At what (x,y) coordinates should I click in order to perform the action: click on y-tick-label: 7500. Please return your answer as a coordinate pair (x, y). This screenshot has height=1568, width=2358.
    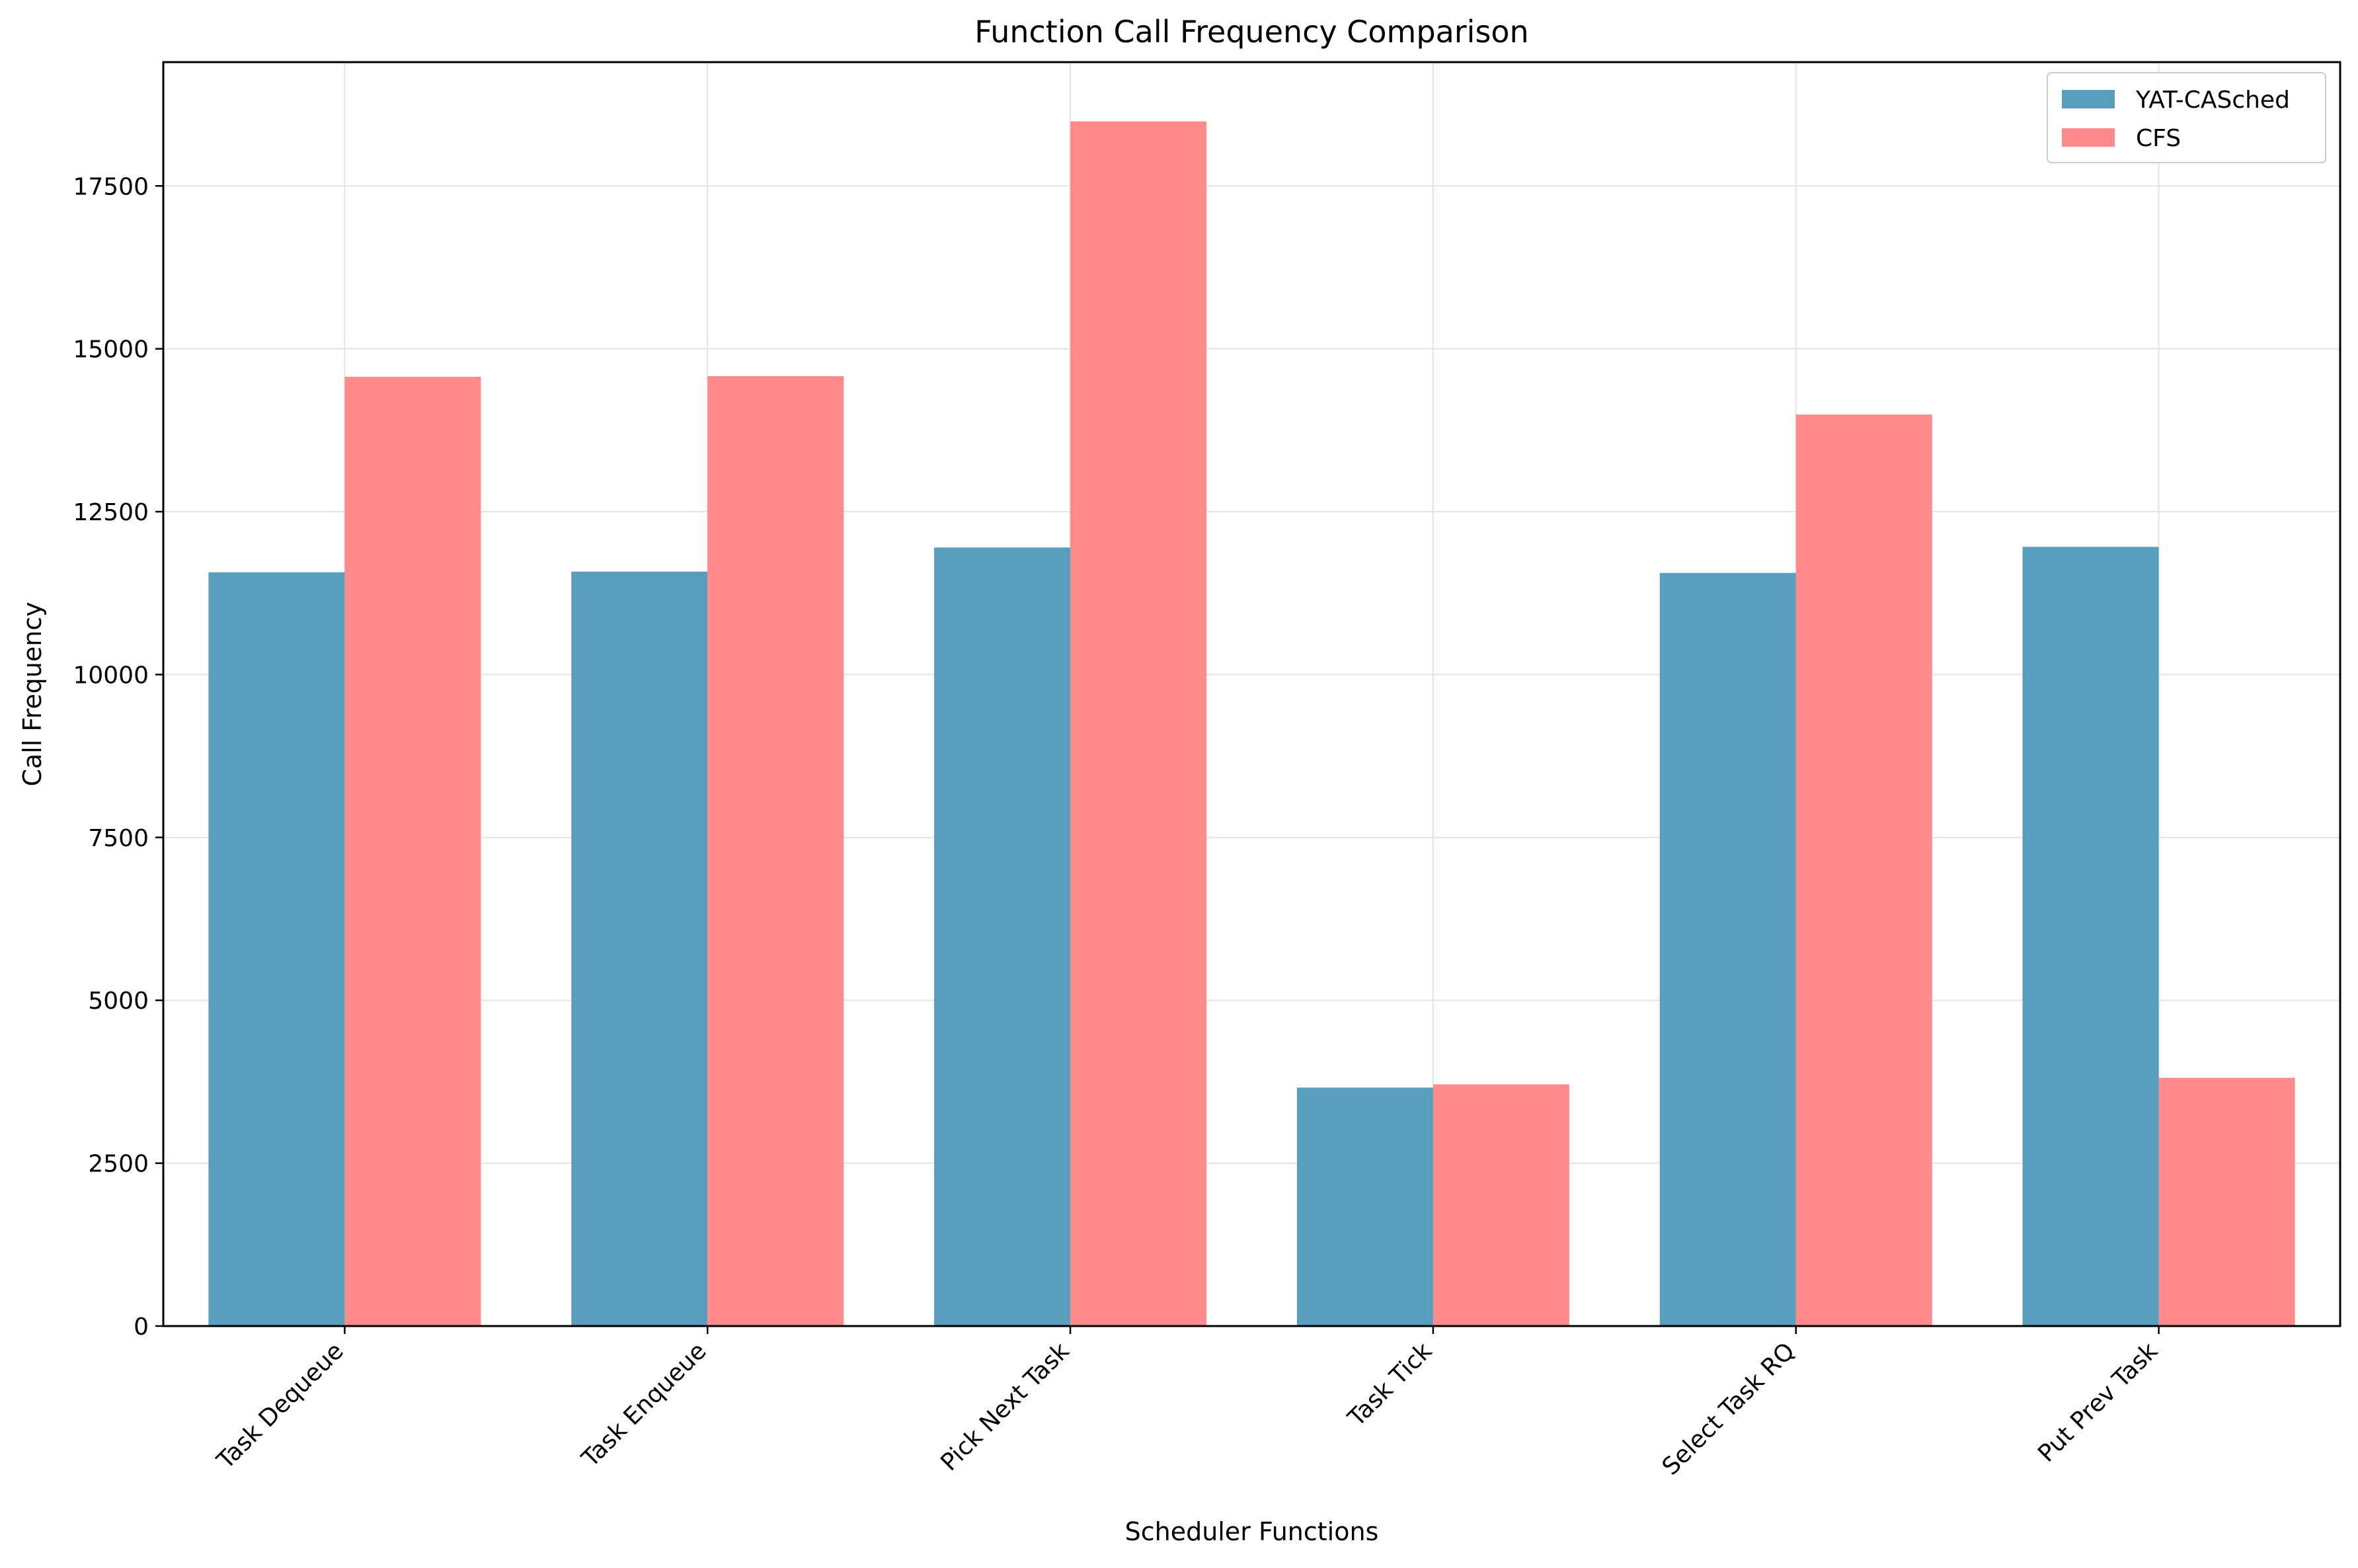
    Looking at the image, I should click on (118, 838).